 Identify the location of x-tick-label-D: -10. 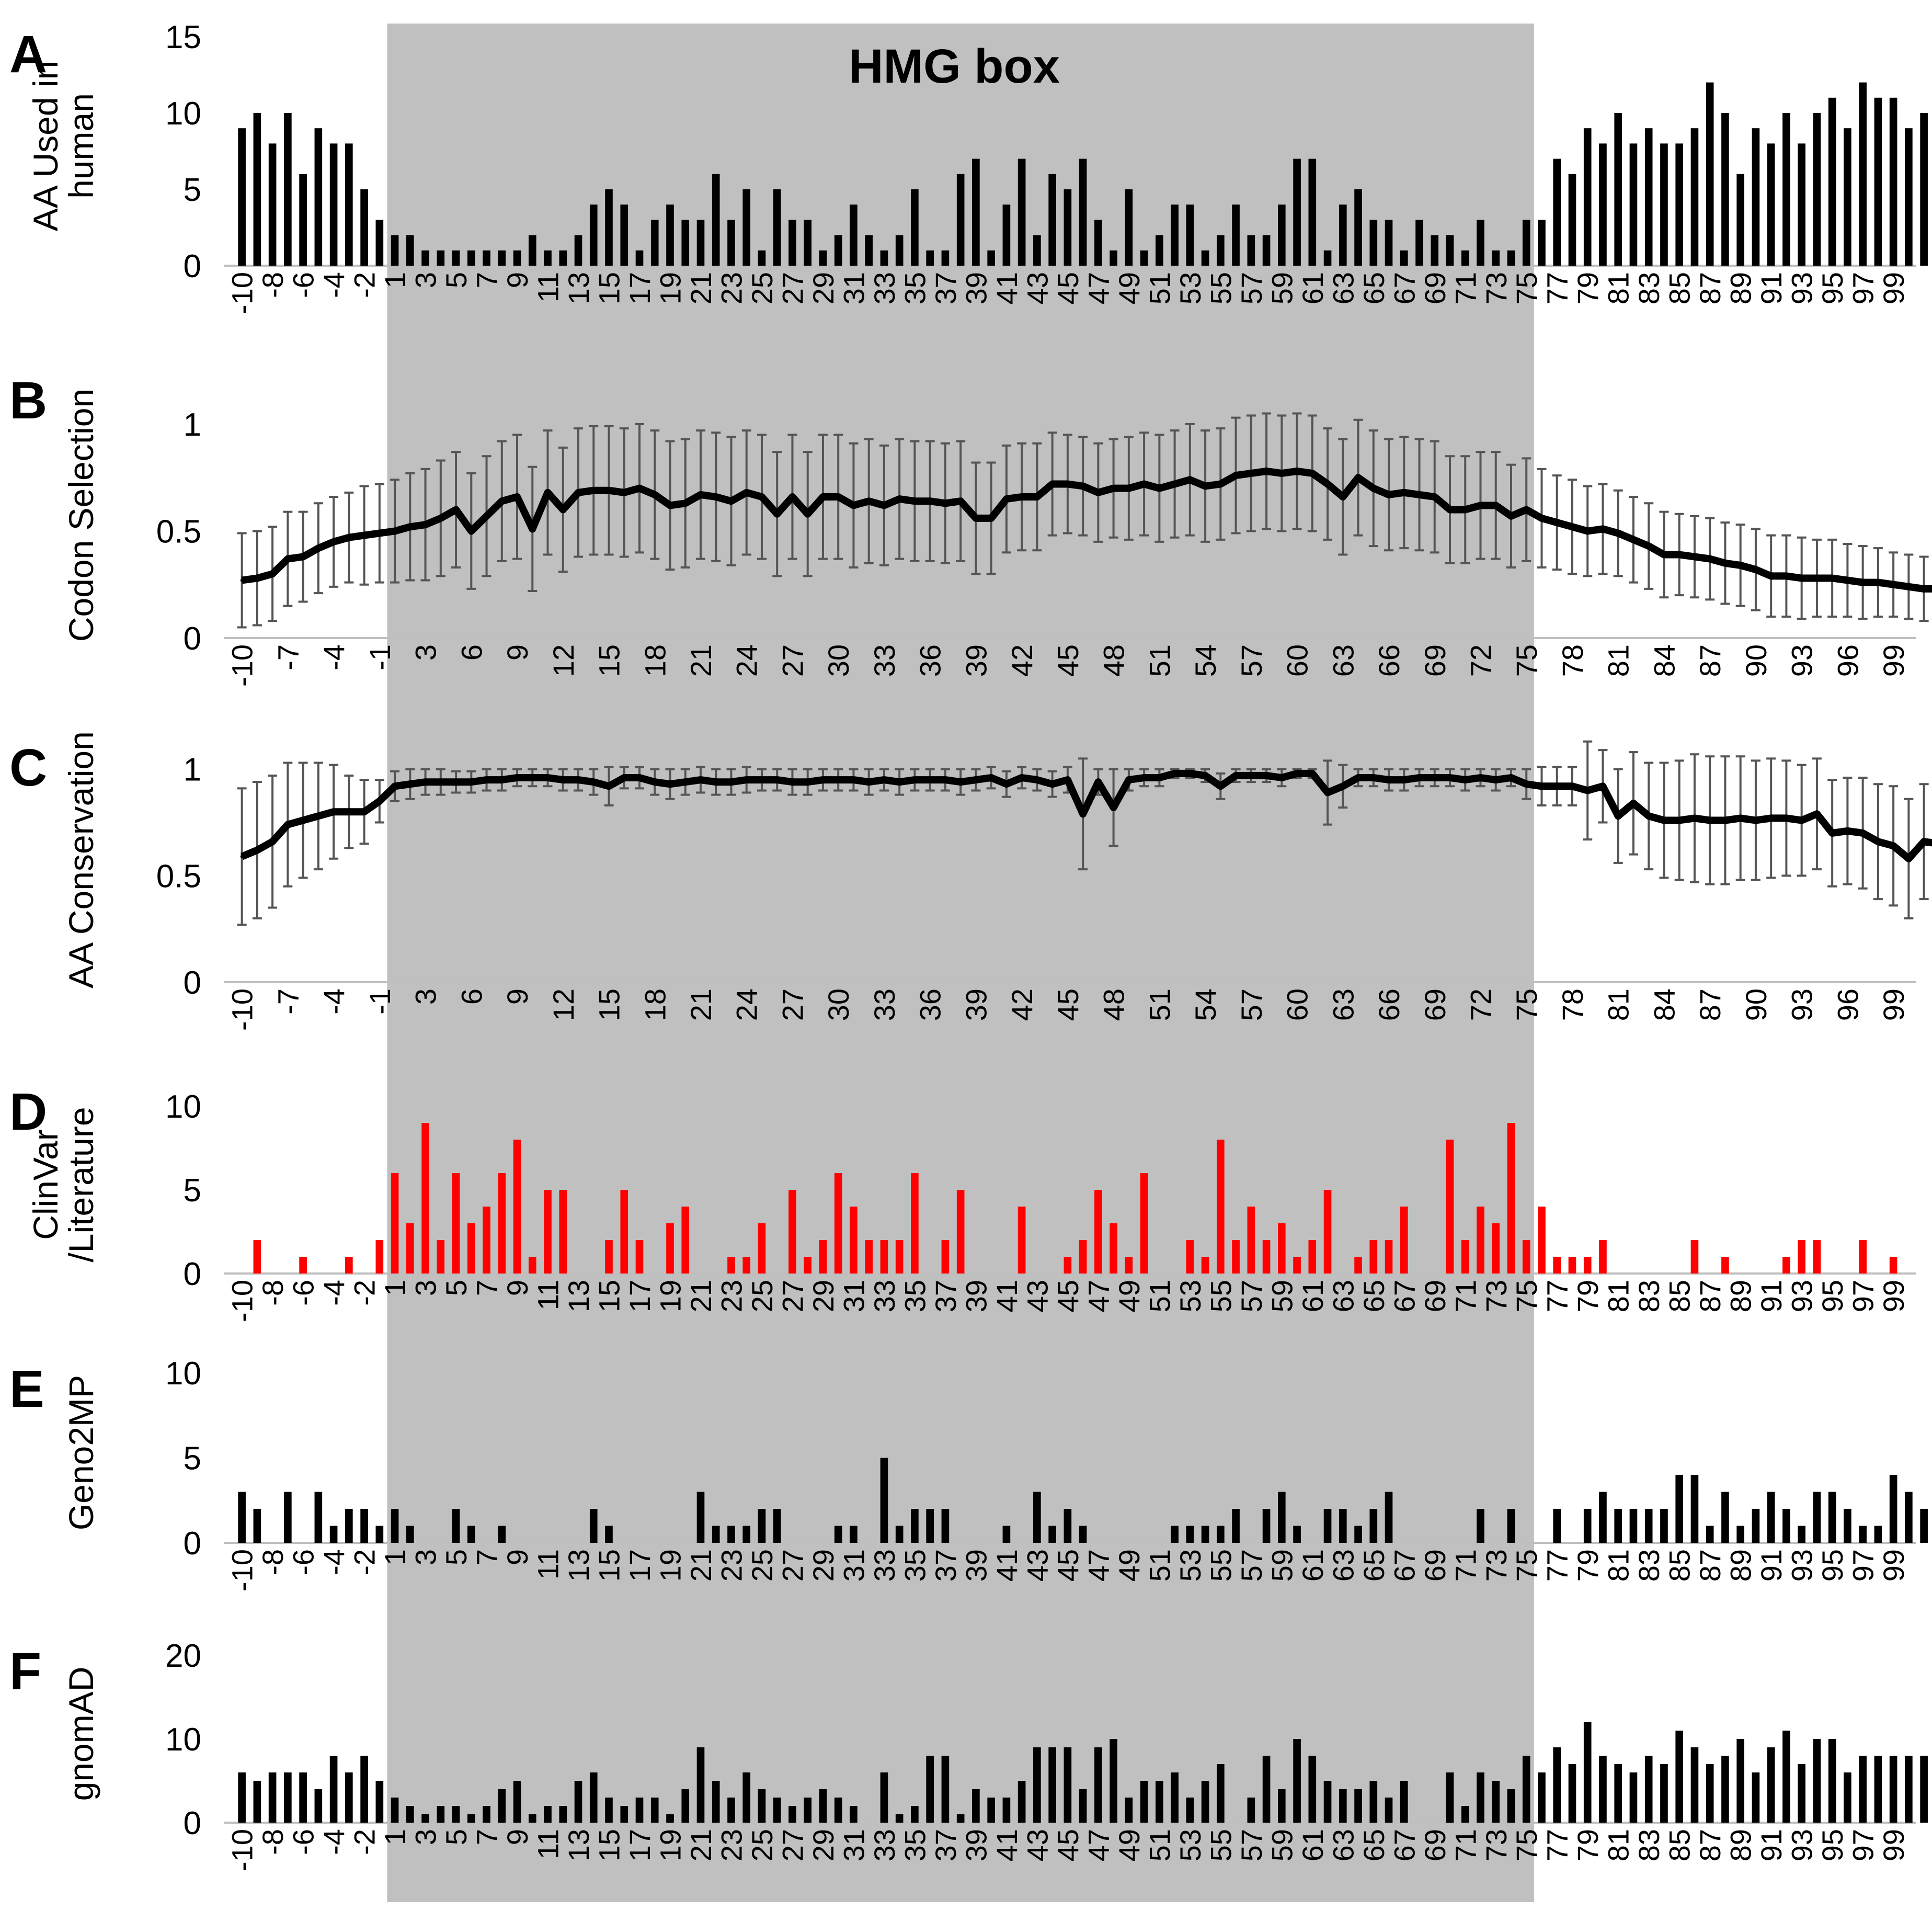
(242, 1301).